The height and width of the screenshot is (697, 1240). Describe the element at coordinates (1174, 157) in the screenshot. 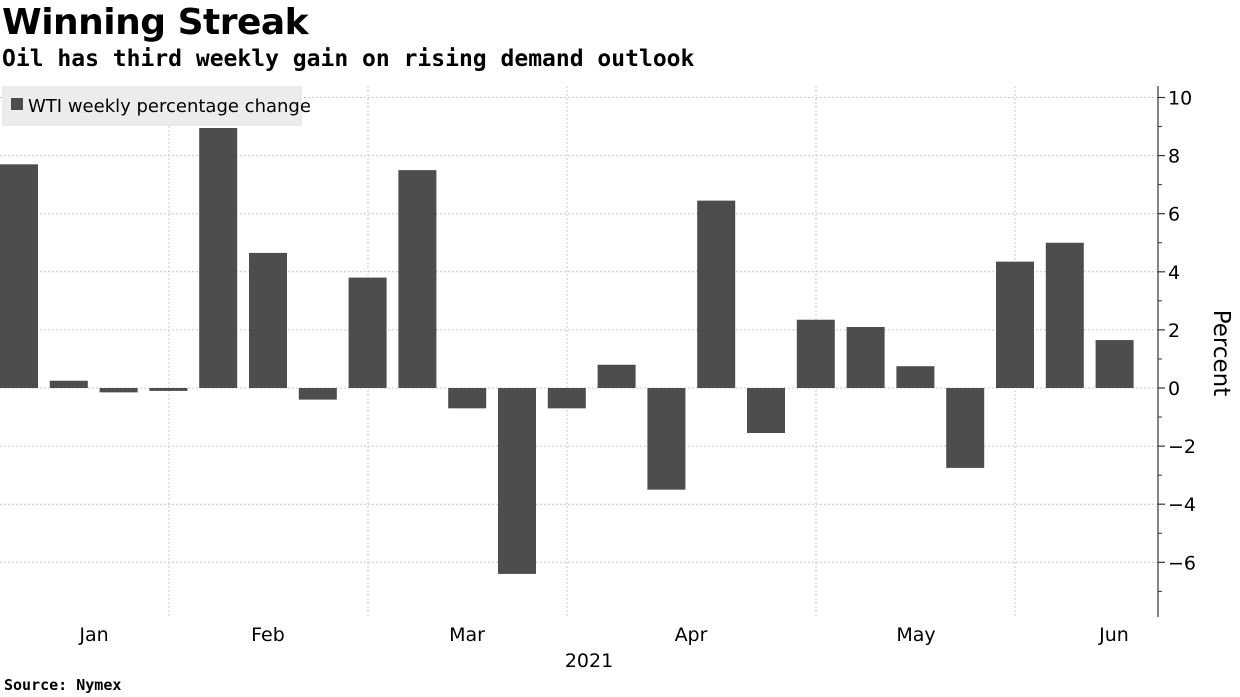

I see `y-tick-label: 8` at that location.